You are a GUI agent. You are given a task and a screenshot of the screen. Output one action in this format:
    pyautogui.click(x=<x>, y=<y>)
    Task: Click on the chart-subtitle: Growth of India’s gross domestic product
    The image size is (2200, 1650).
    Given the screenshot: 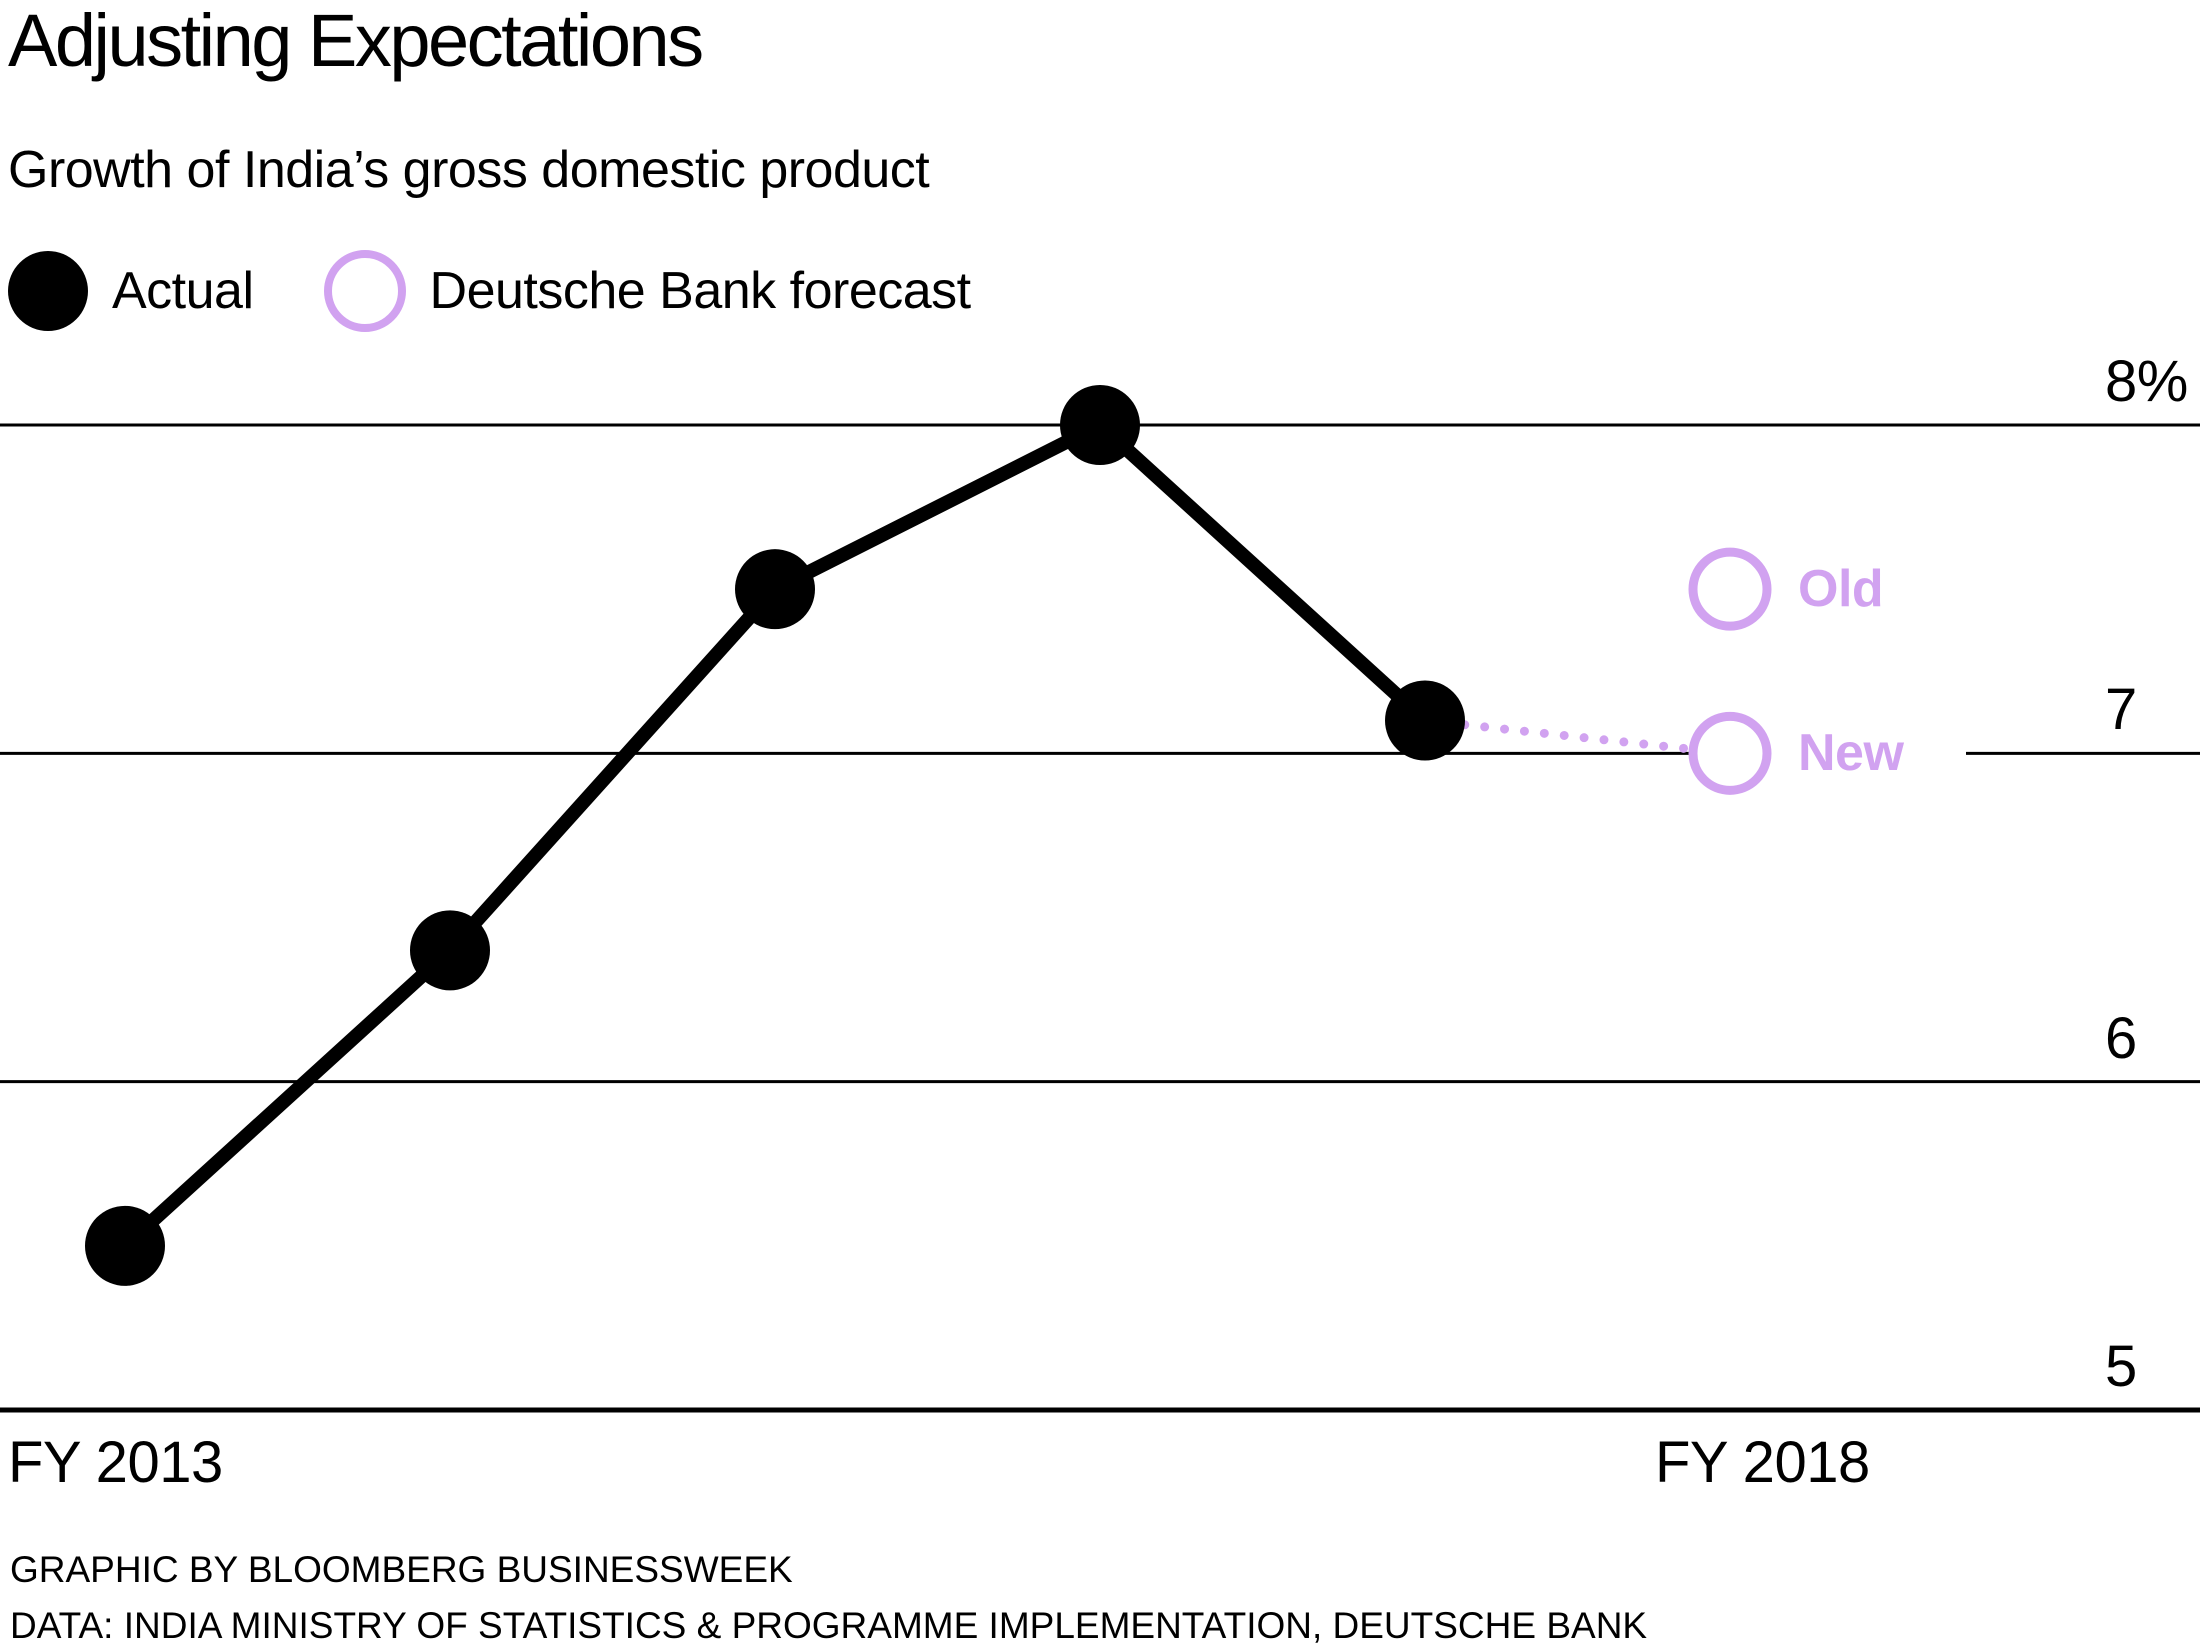 What is the action you would take?
    pyautogui.click(x=469, y=170)
    